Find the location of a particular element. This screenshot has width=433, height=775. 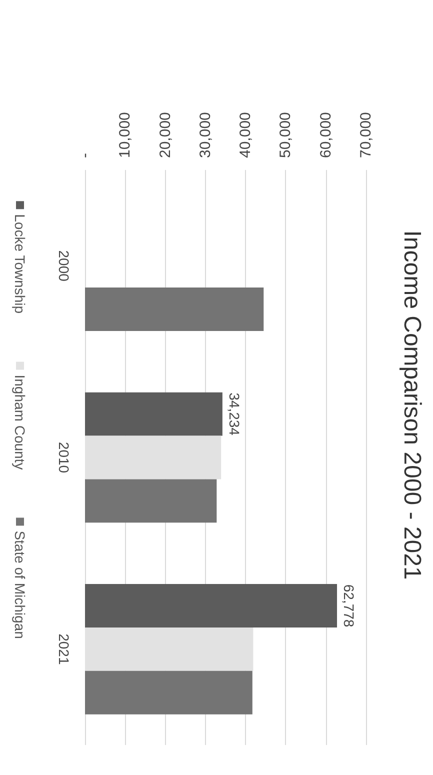

x-tick-label: 30,000 is located at coordinates (205, 135).